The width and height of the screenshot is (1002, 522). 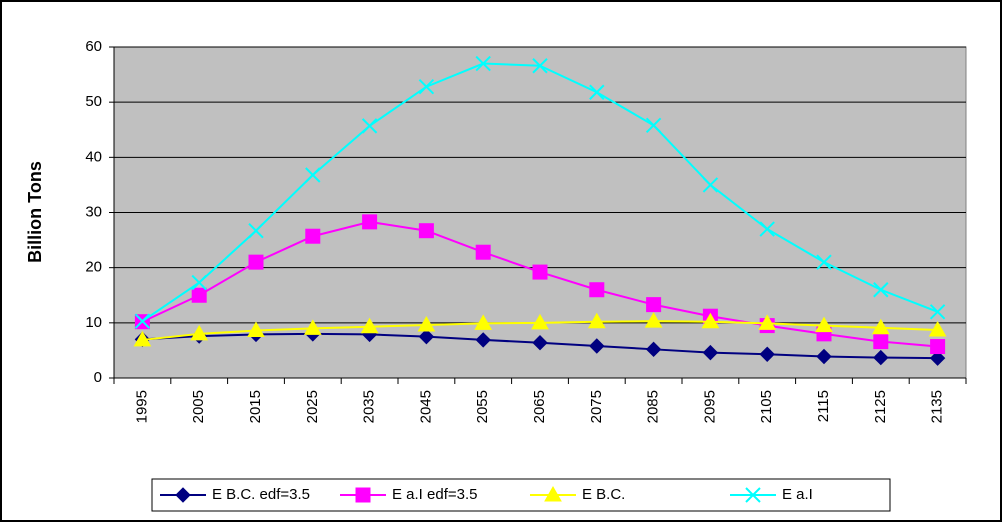 What do you see at coordinates (93, 101) in the screenshot?
I see `y-tick-label: 50` at bounding box center [93, 101].